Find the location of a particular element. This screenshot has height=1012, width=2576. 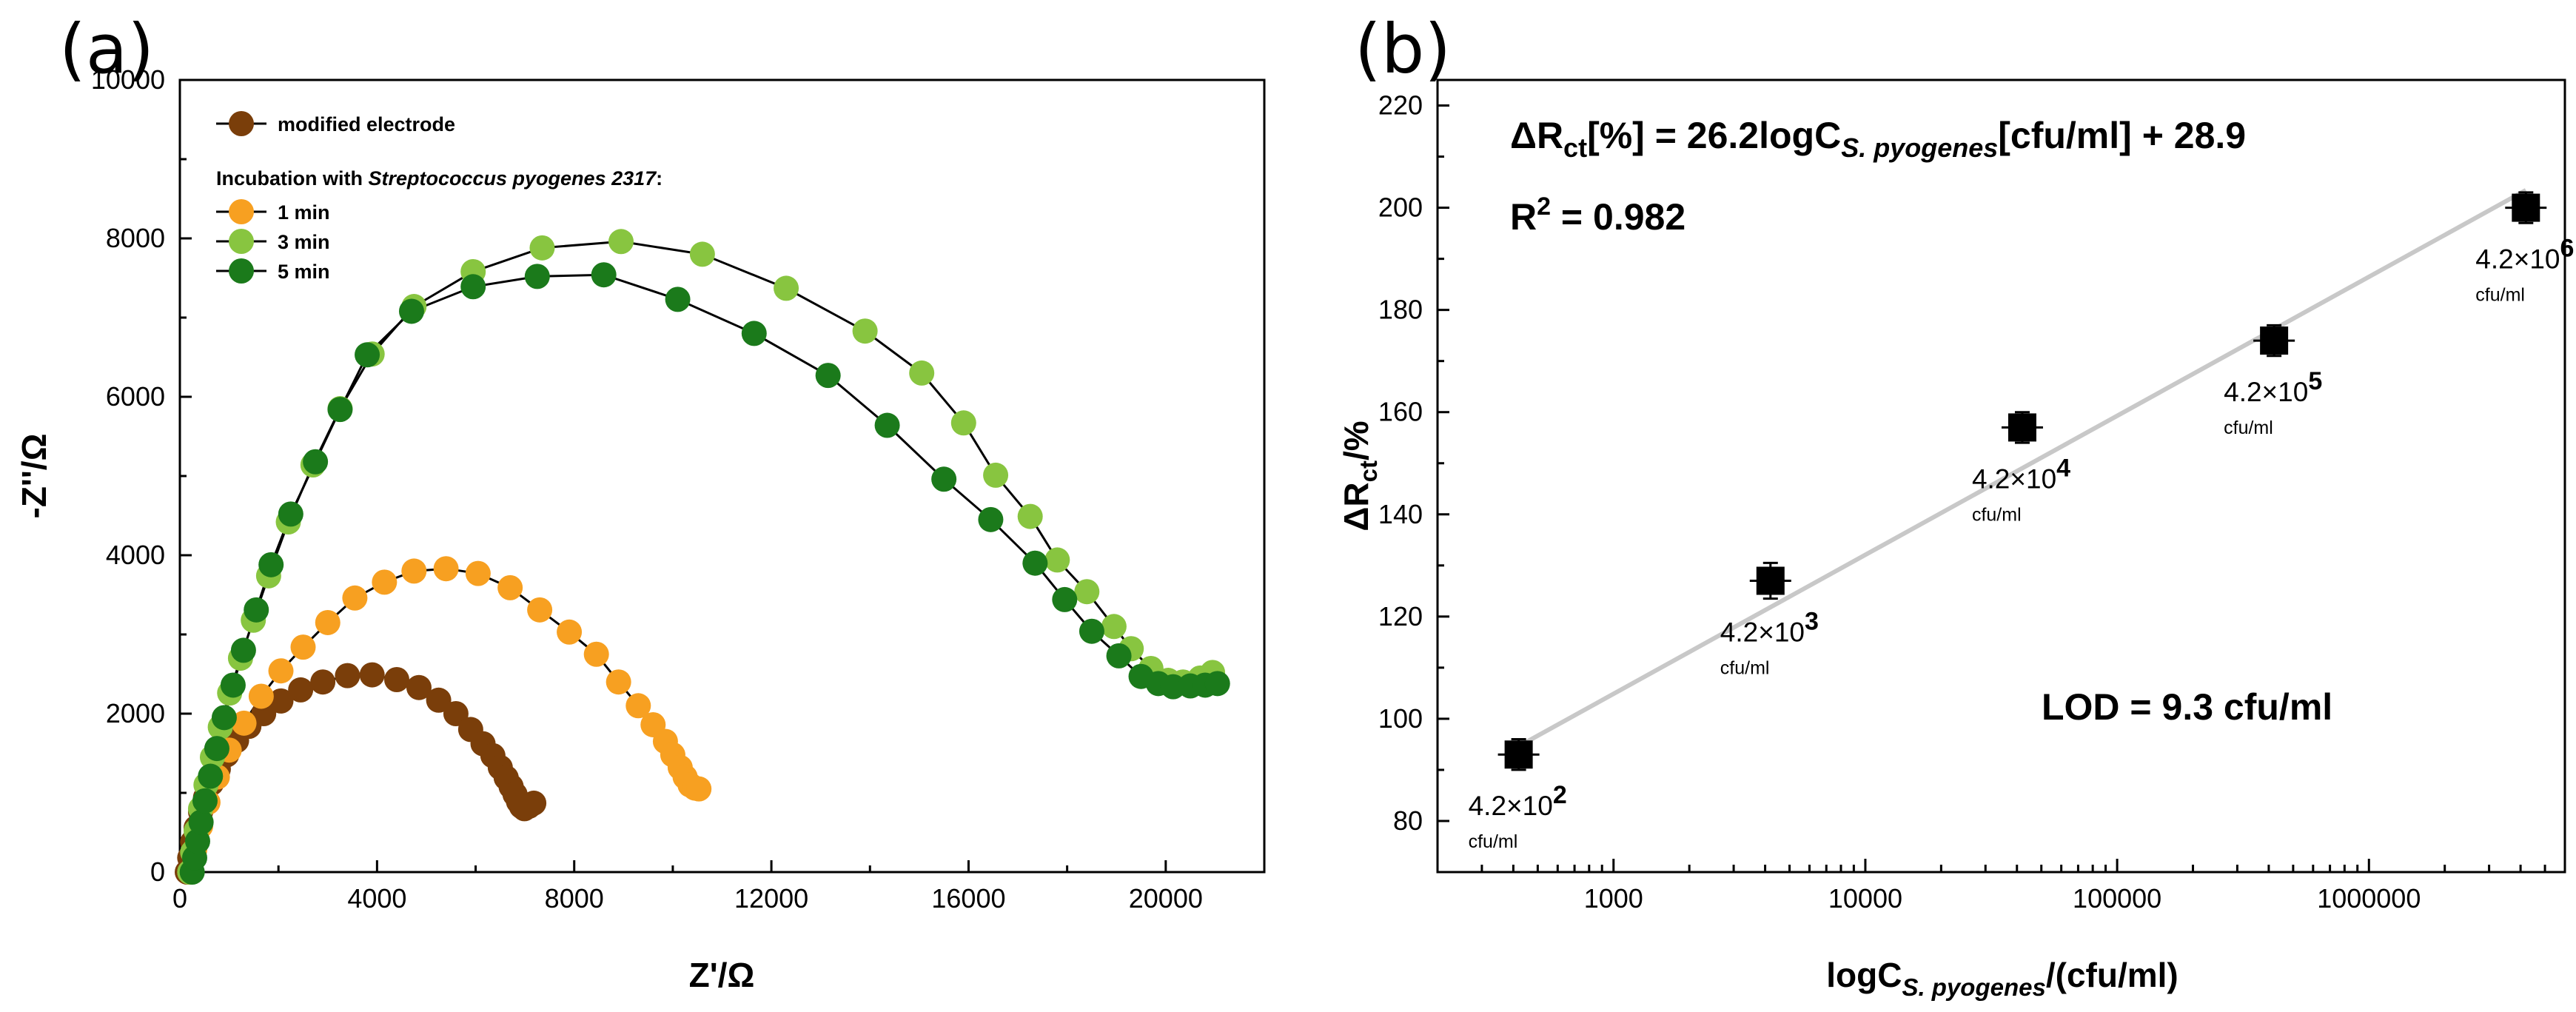

x-tick-label: 10000 is located at coordinates (1865, 898).